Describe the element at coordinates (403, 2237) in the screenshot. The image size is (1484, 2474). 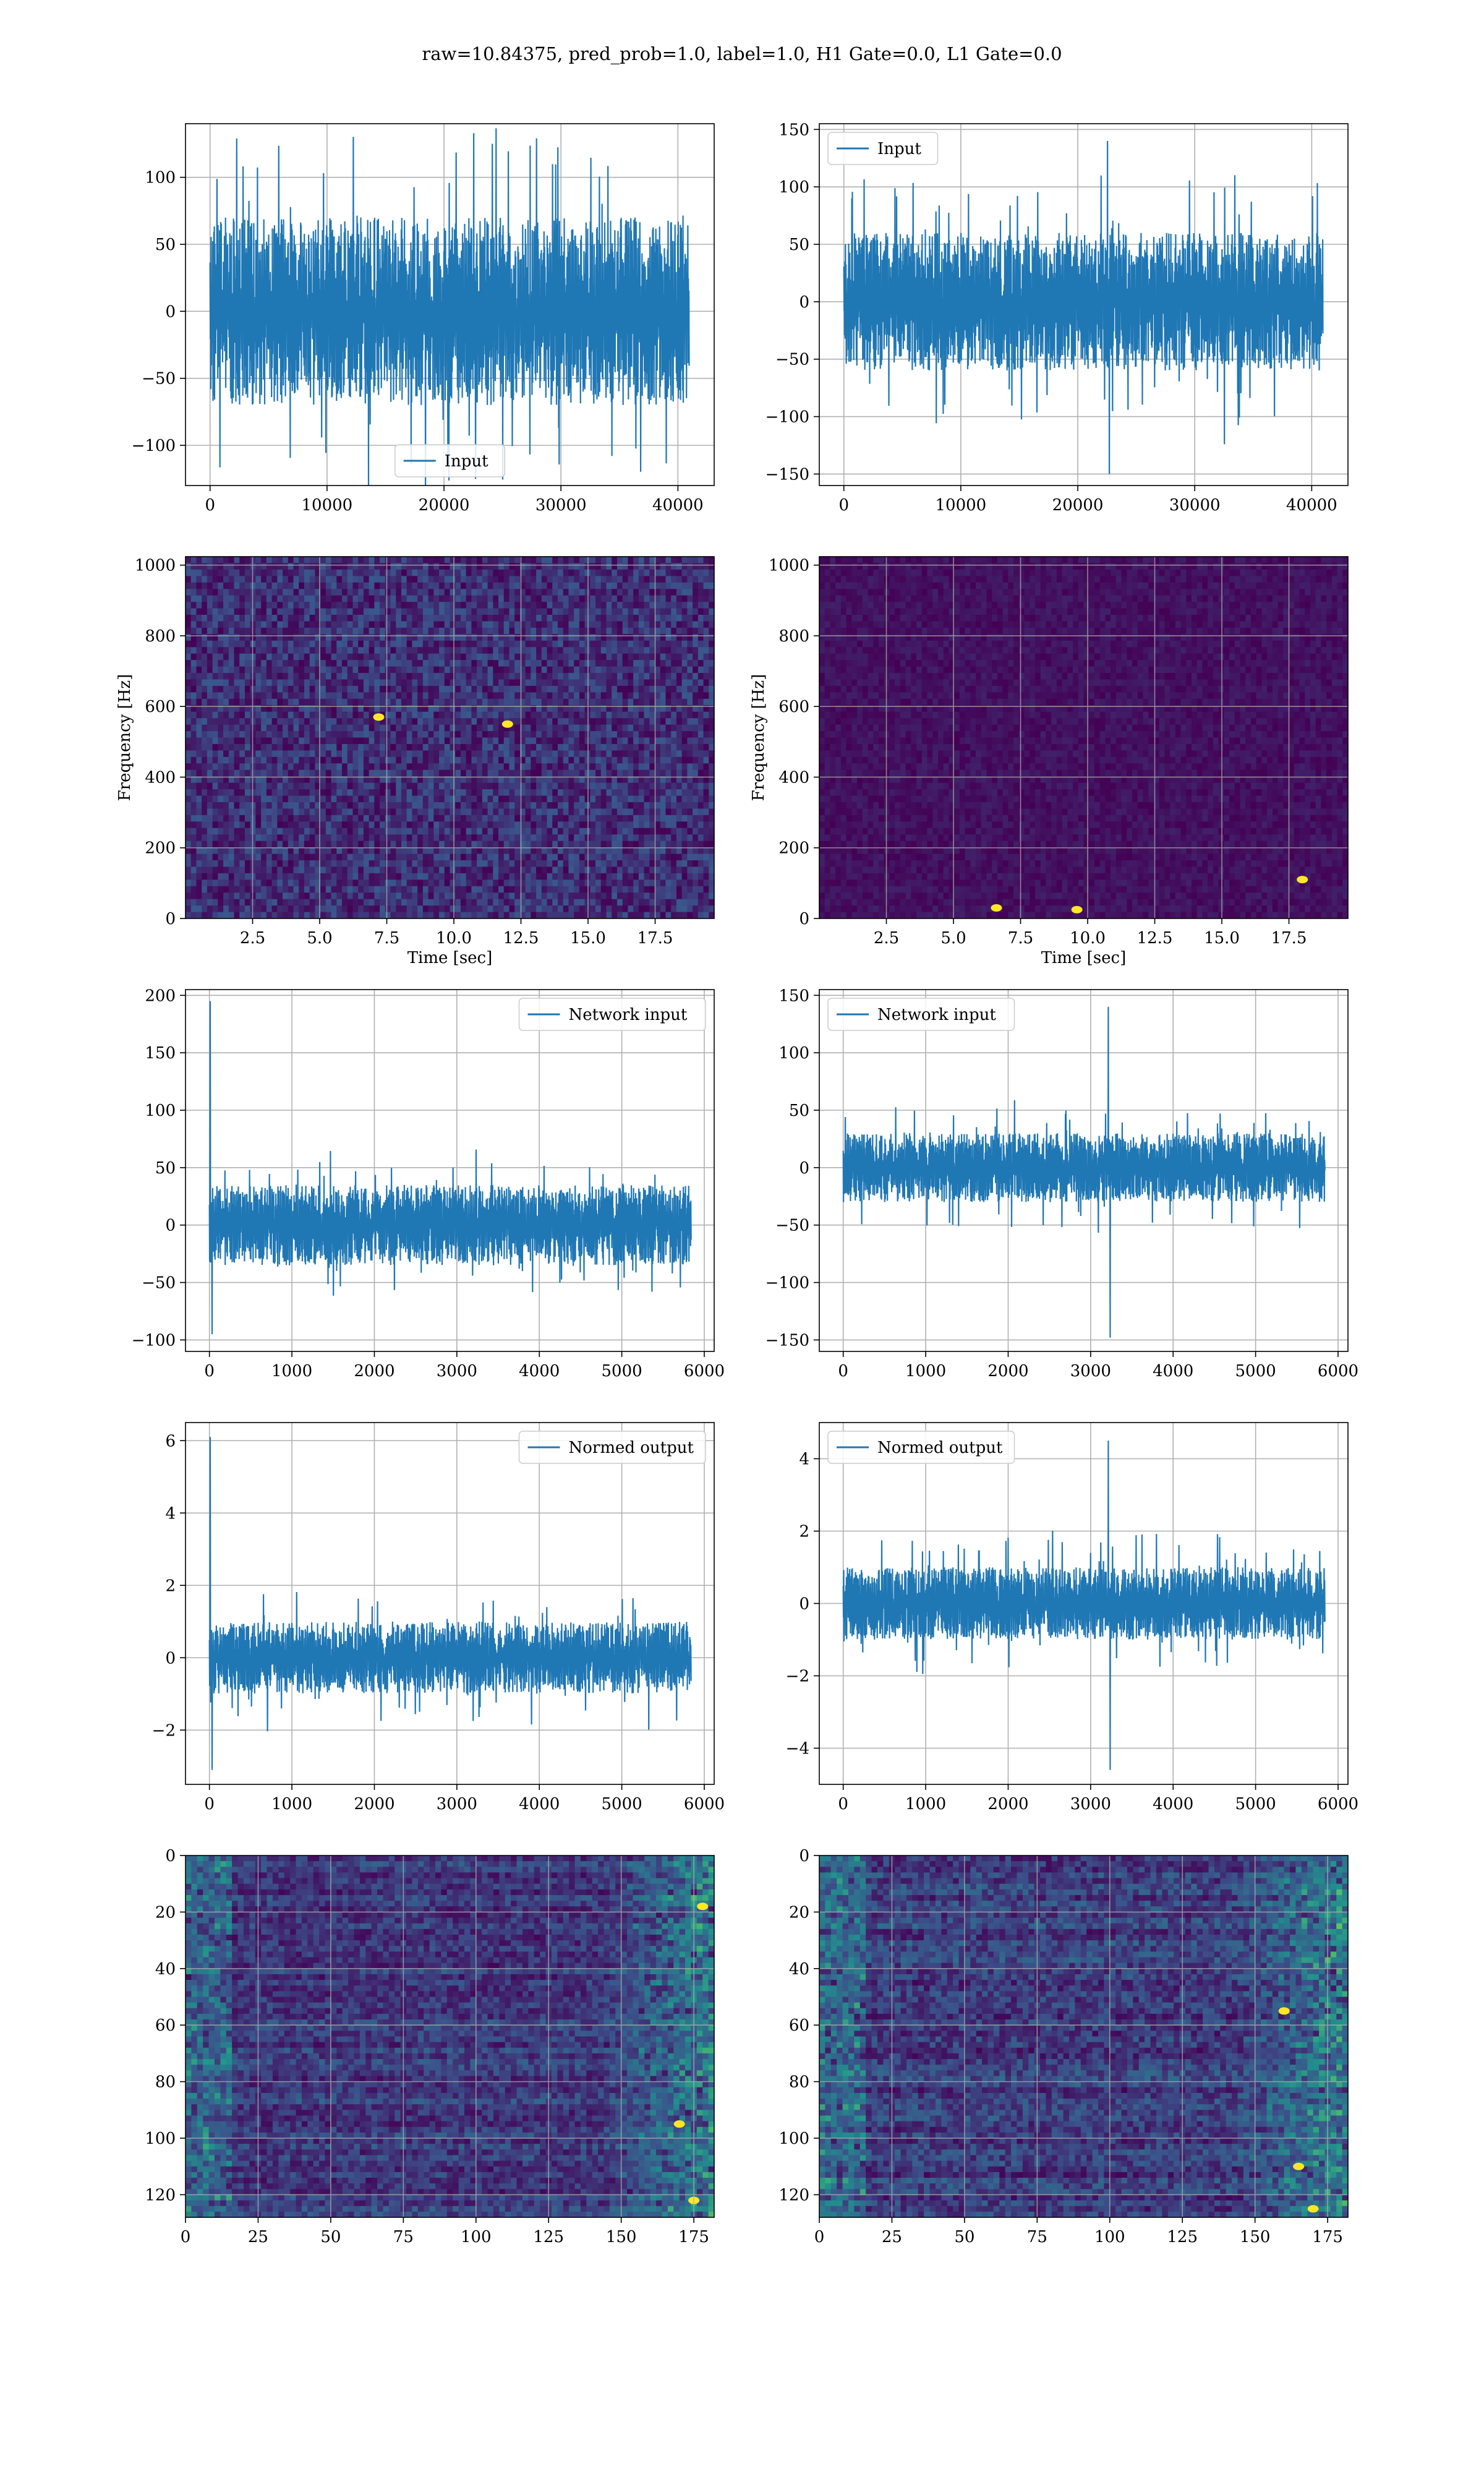
I see `x-tick-label: 75` at that location.